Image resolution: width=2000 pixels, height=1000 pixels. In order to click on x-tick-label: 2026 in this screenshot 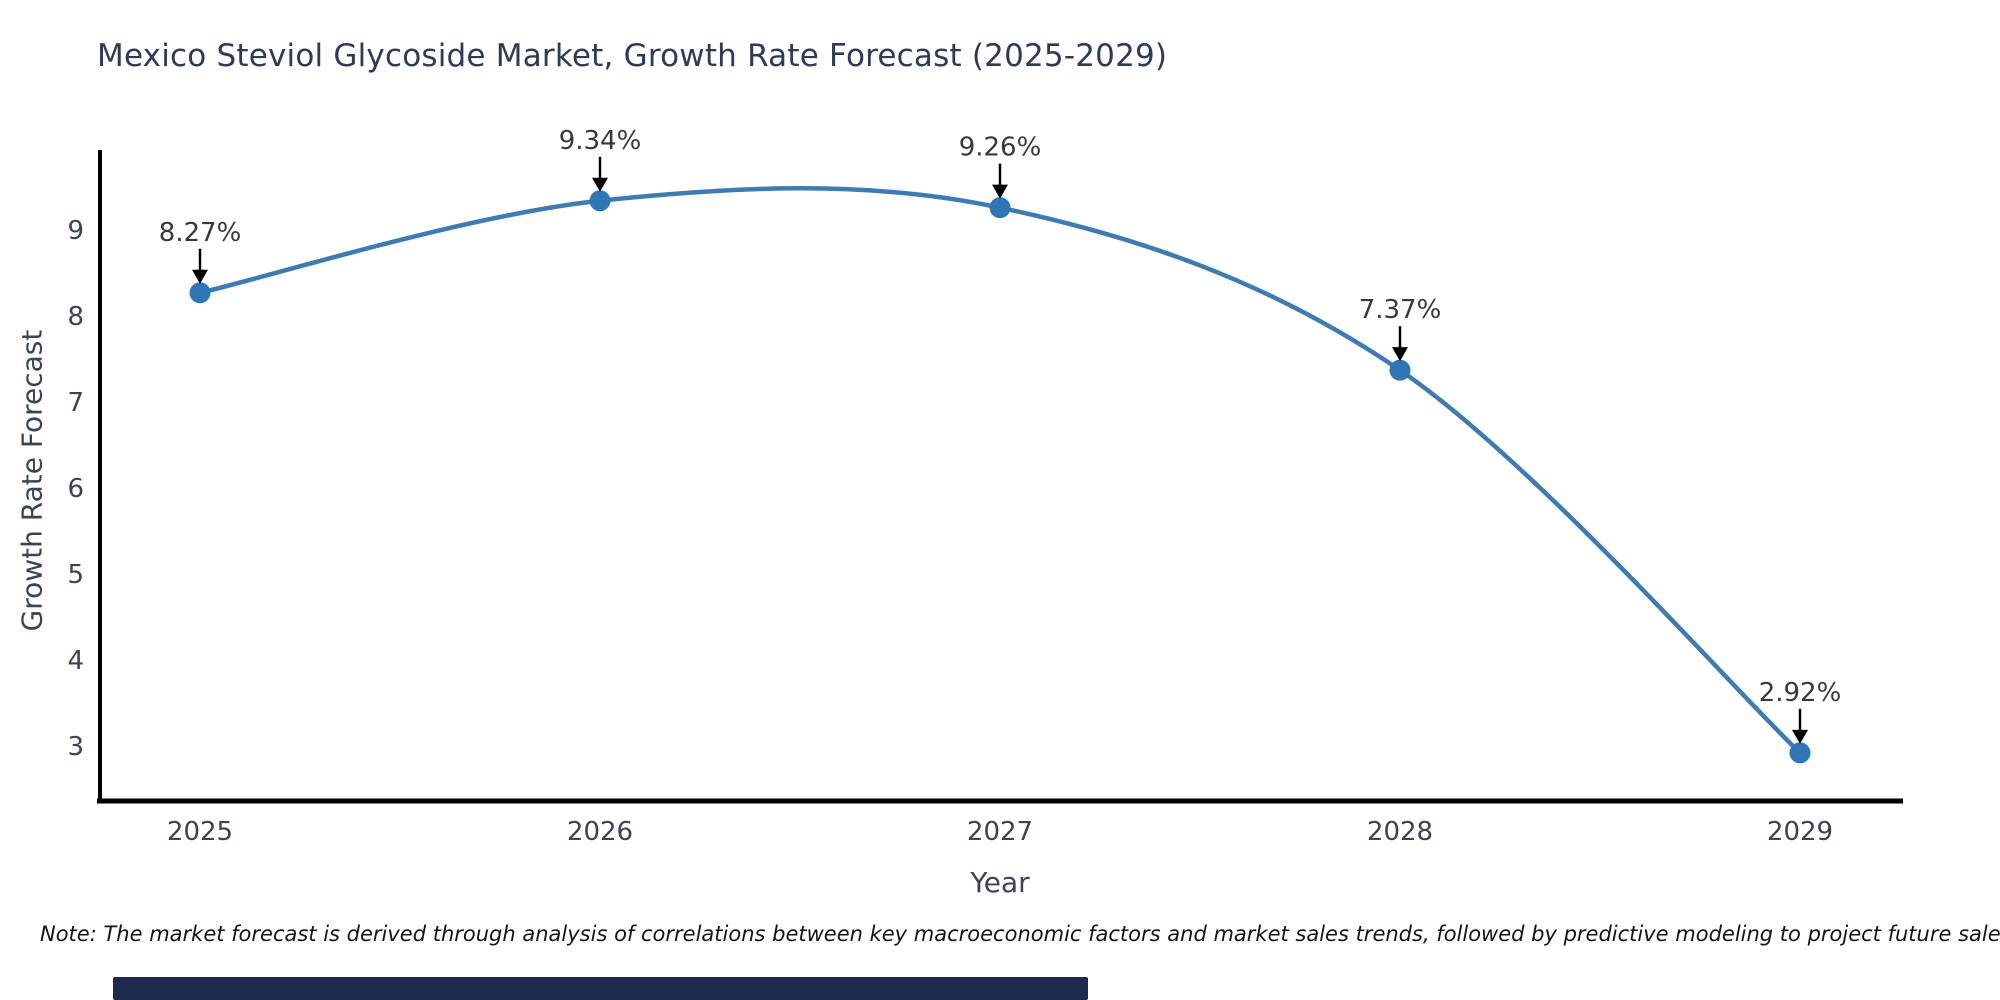, I will do `click(600, 832)`.